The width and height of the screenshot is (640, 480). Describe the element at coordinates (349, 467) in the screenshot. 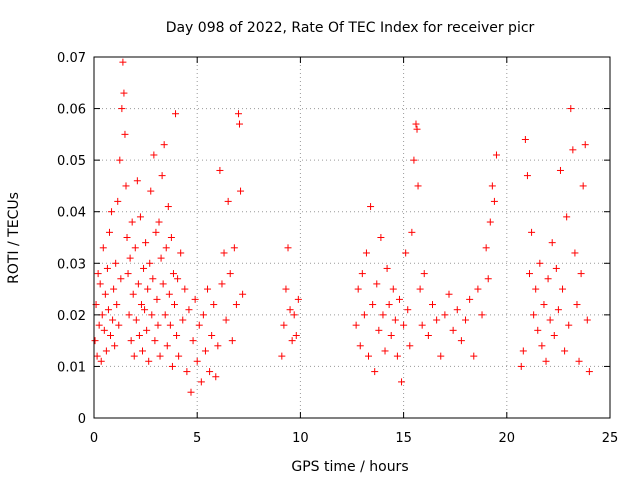

I see `x-axis-title: GPS time / hours` at that location.